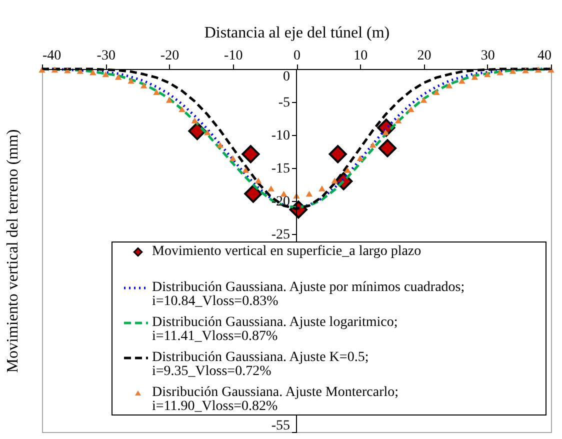 The width and height of the screenshot is (562, 439). I want to click on legend-label: Distribución Gaussiana. Ajuste K=0.5; i=9.35_Vloss=0.72%, so click(260, 364).